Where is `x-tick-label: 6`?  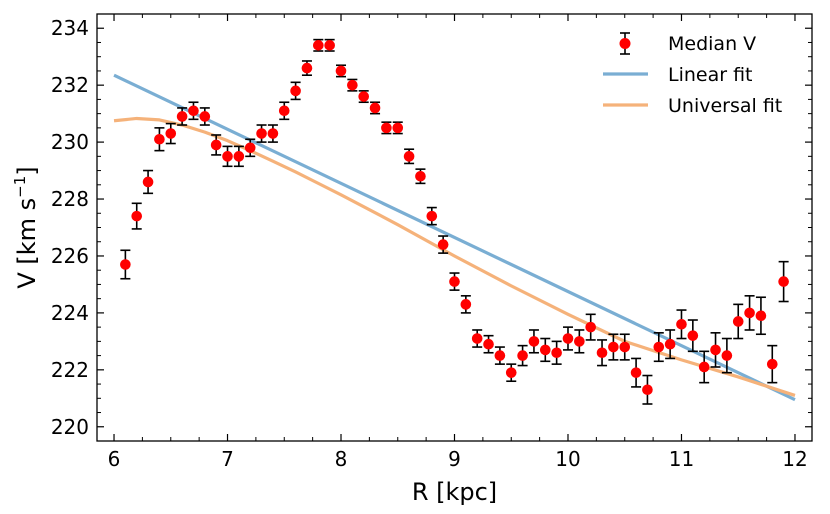 x-tick-label: 6 is located at coordinates (114, 459).